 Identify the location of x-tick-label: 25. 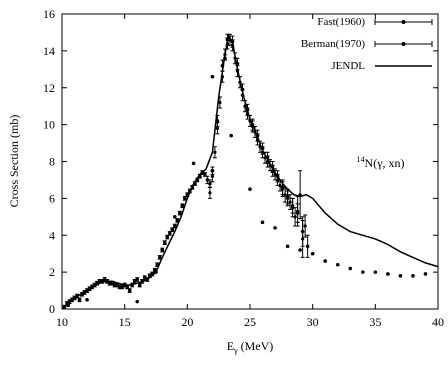
(250, 322).